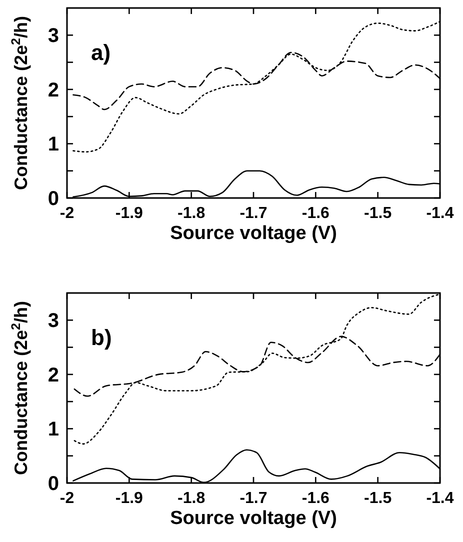  Describe the element at coordinates (101, 52) in the screenshot. I see `annotation: a)` at that location.